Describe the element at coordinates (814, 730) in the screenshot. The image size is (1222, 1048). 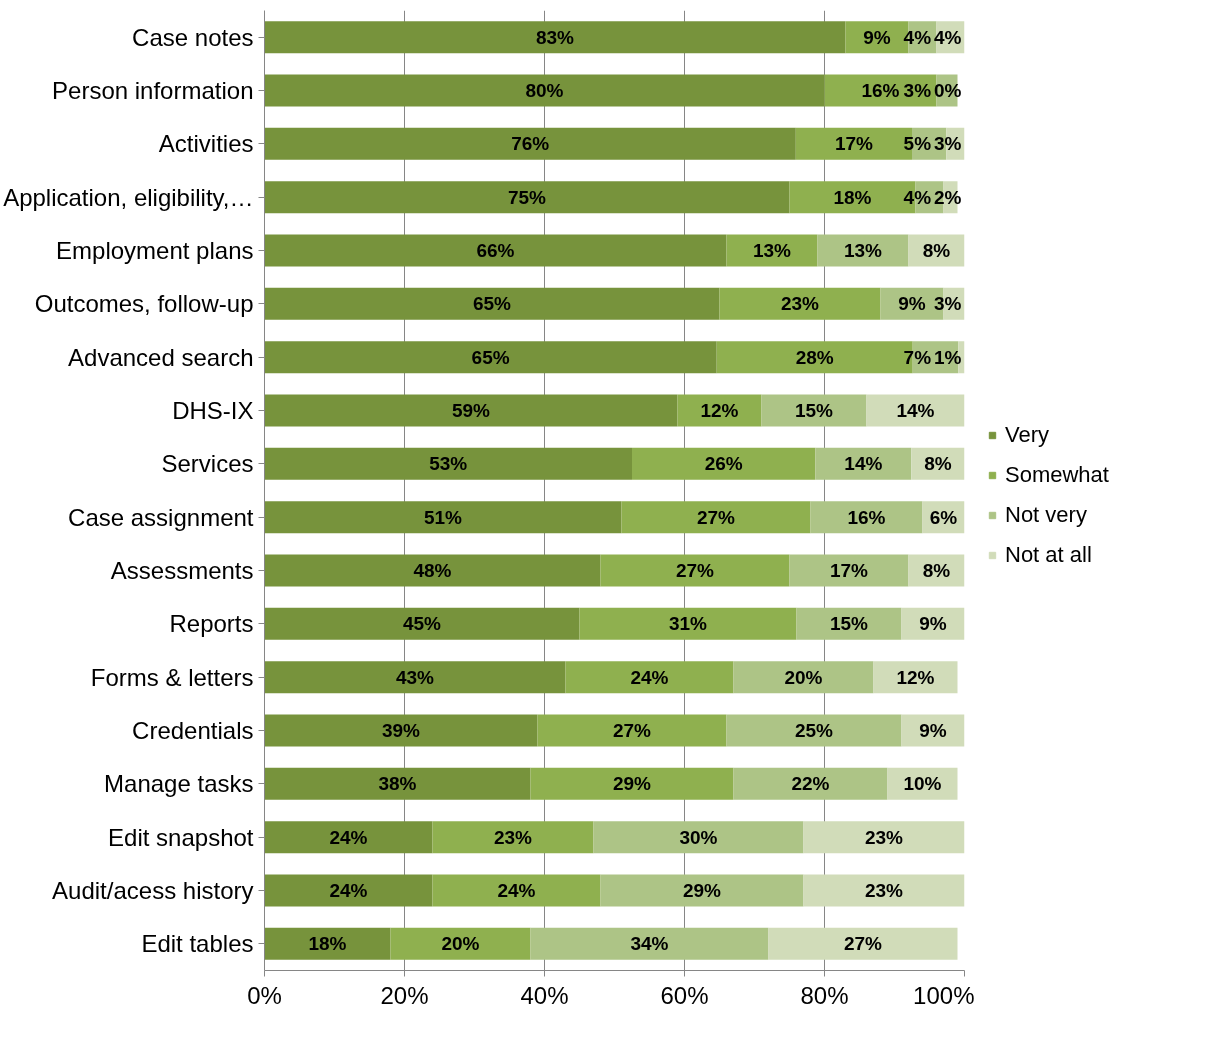
I see `data-label: 25%` at that location.